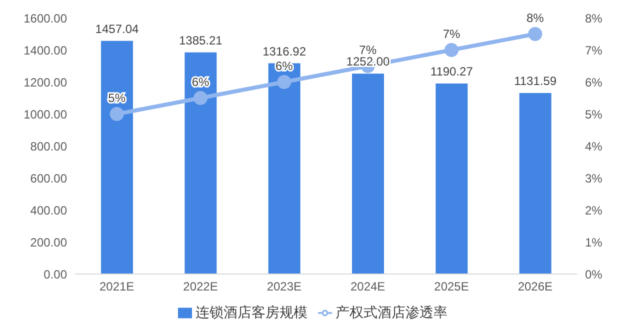 This screenshot has width=640, height=335. I want to click on y-tick-label: 800.00, so click(49, 146).